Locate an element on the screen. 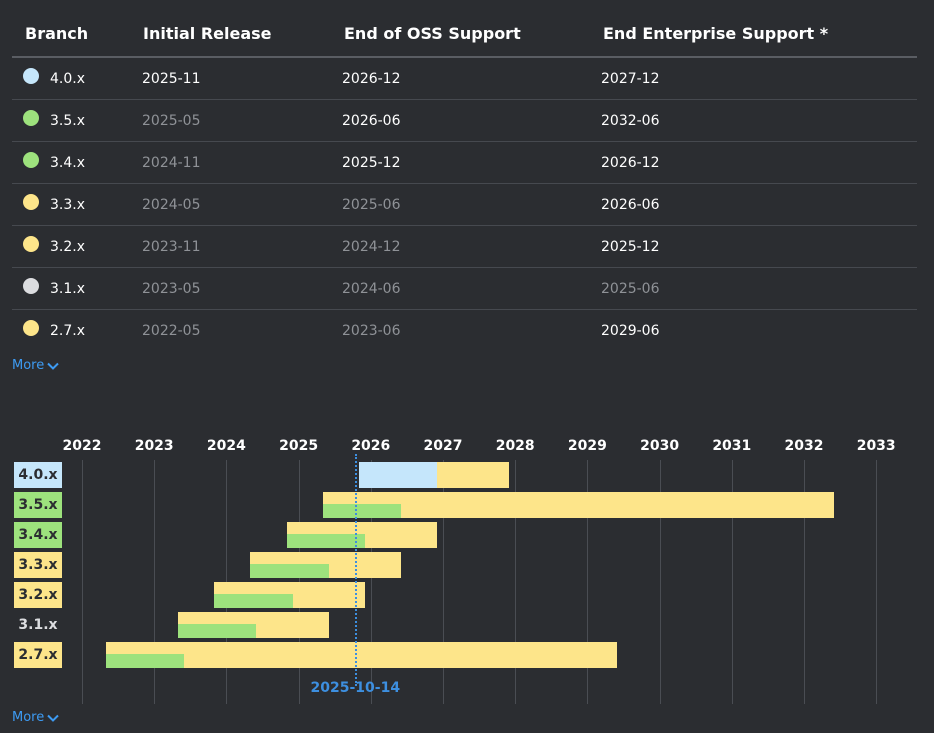  end-oss-cell: 2024-12 is located at coordinates (371, 247).